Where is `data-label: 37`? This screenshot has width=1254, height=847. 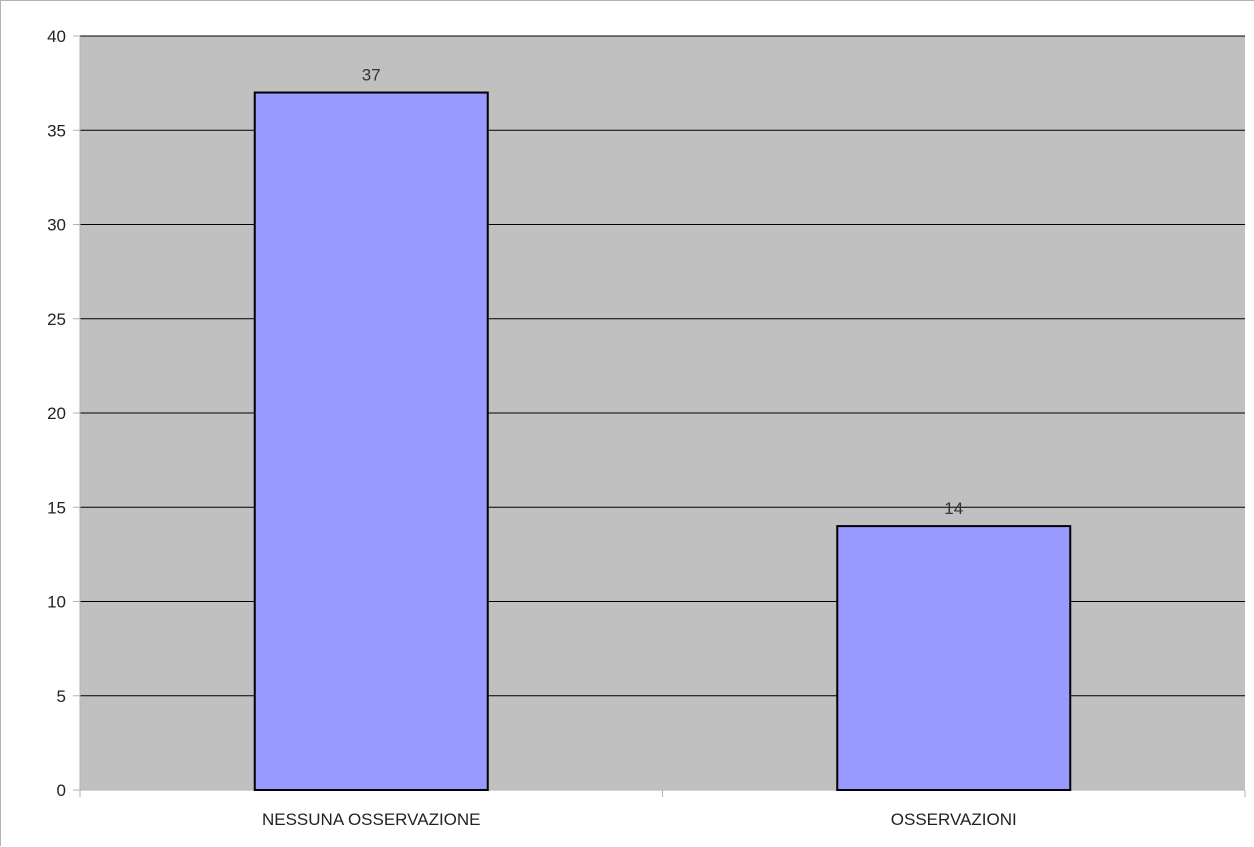 data-label: 37 is located at coordinates (371, 75).